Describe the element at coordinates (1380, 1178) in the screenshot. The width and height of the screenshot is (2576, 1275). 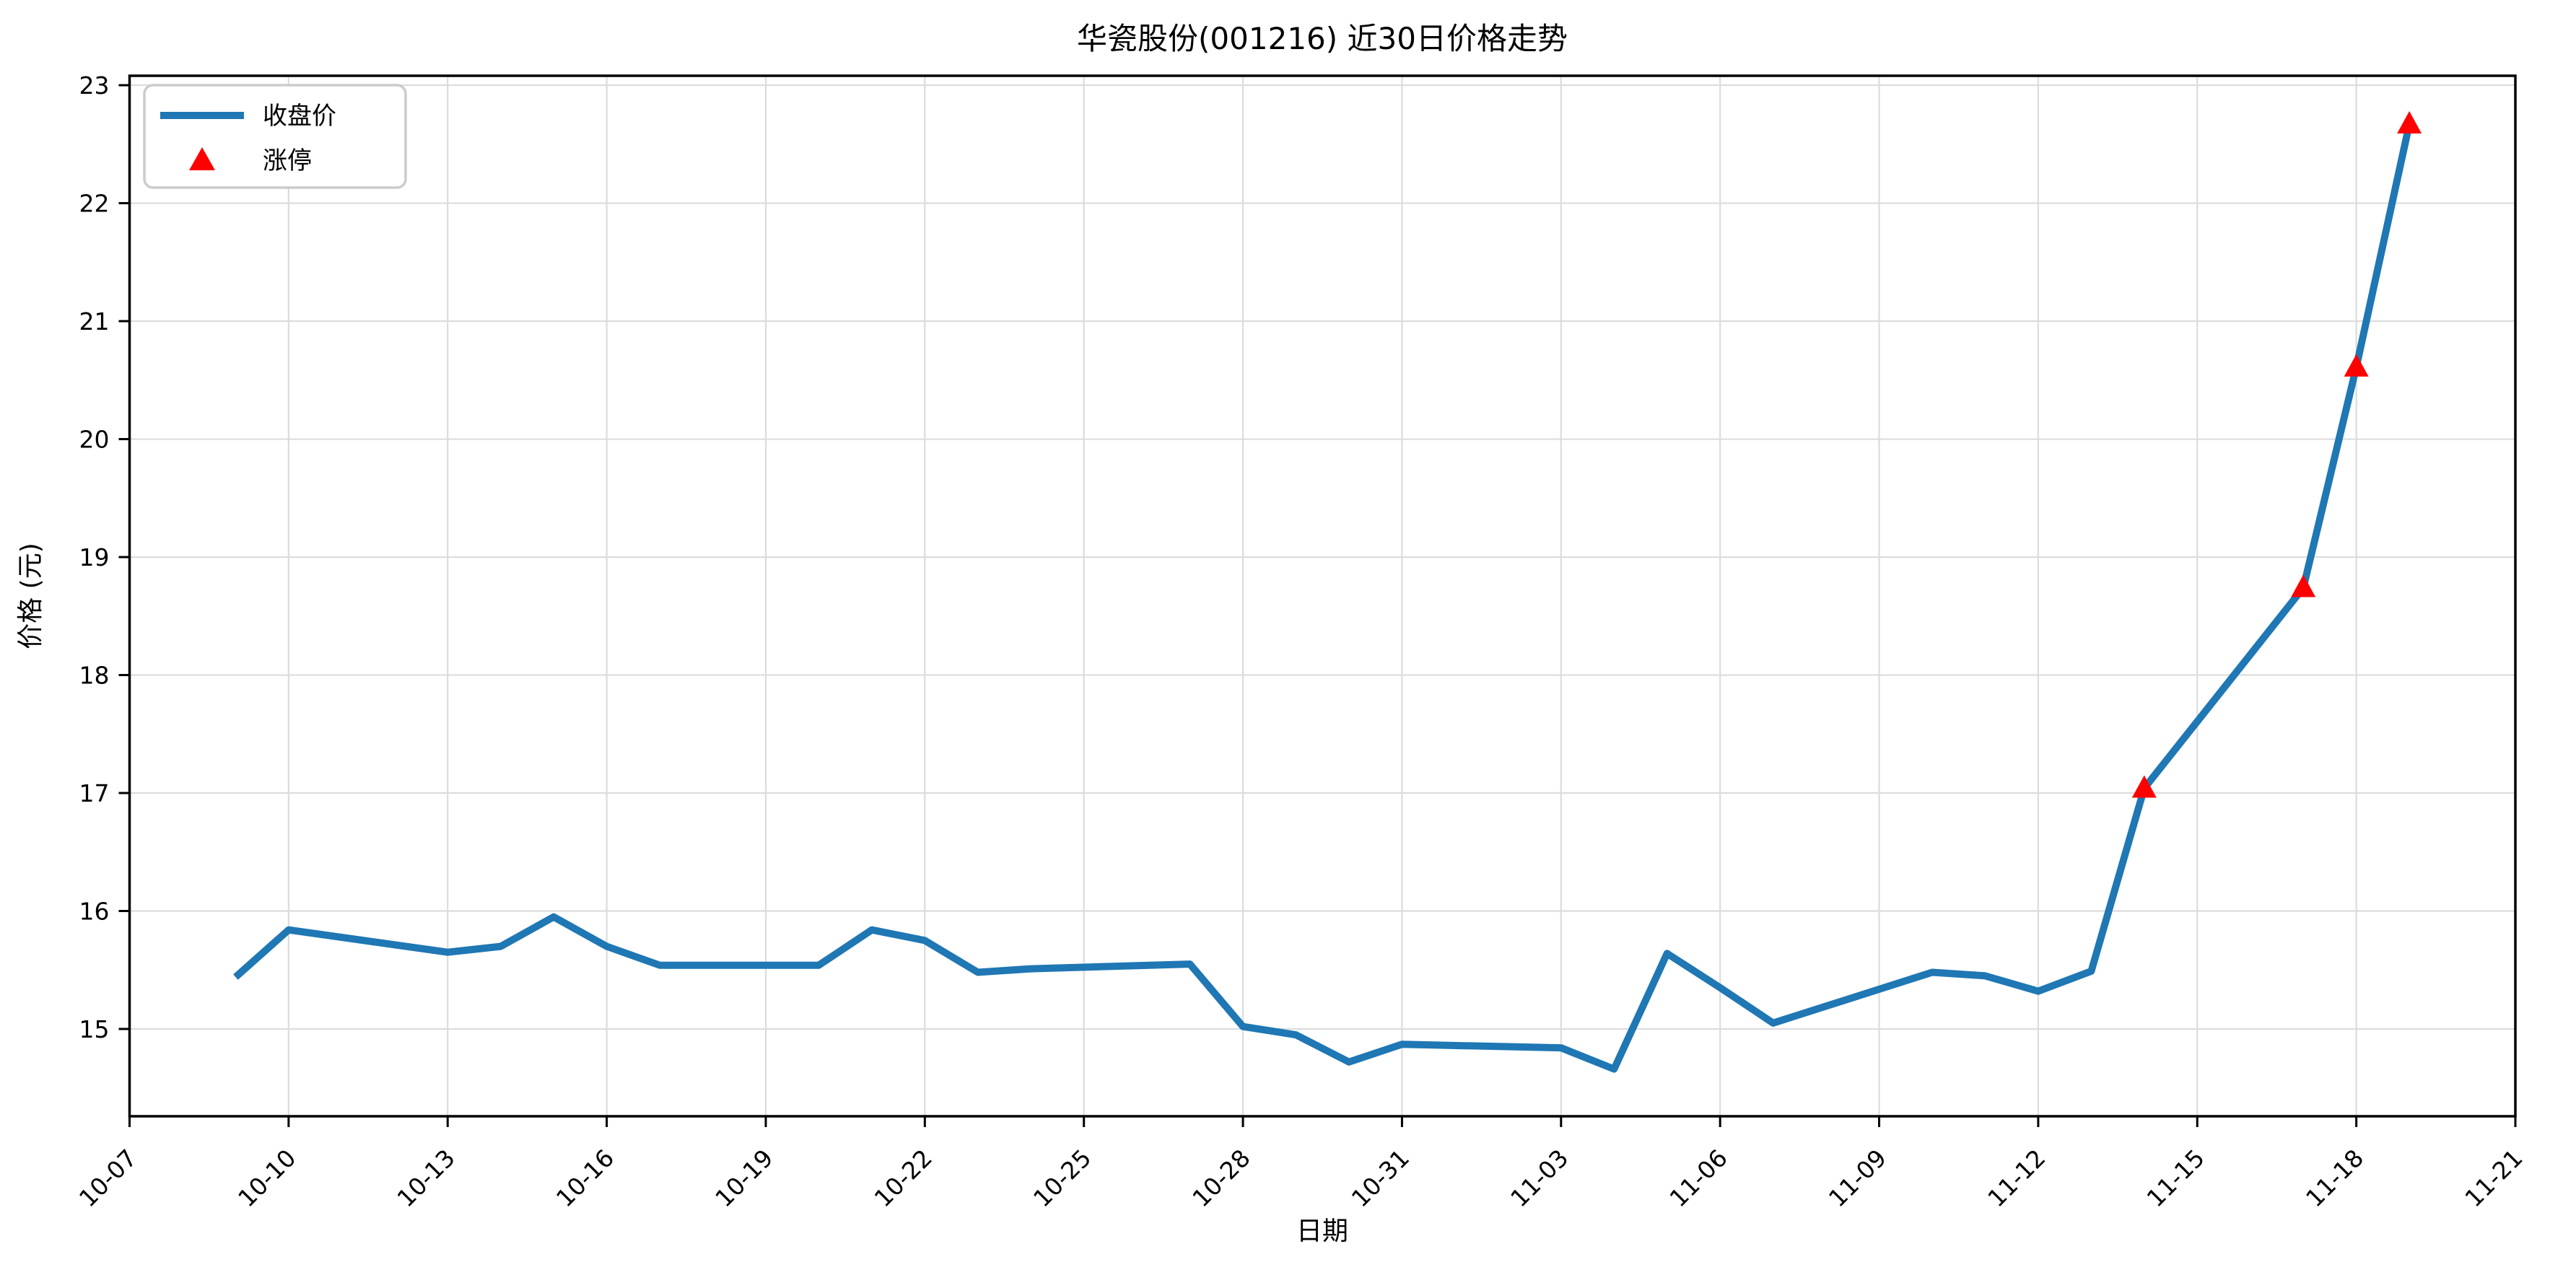
I see `x-tick-label: 10-31` at that location.